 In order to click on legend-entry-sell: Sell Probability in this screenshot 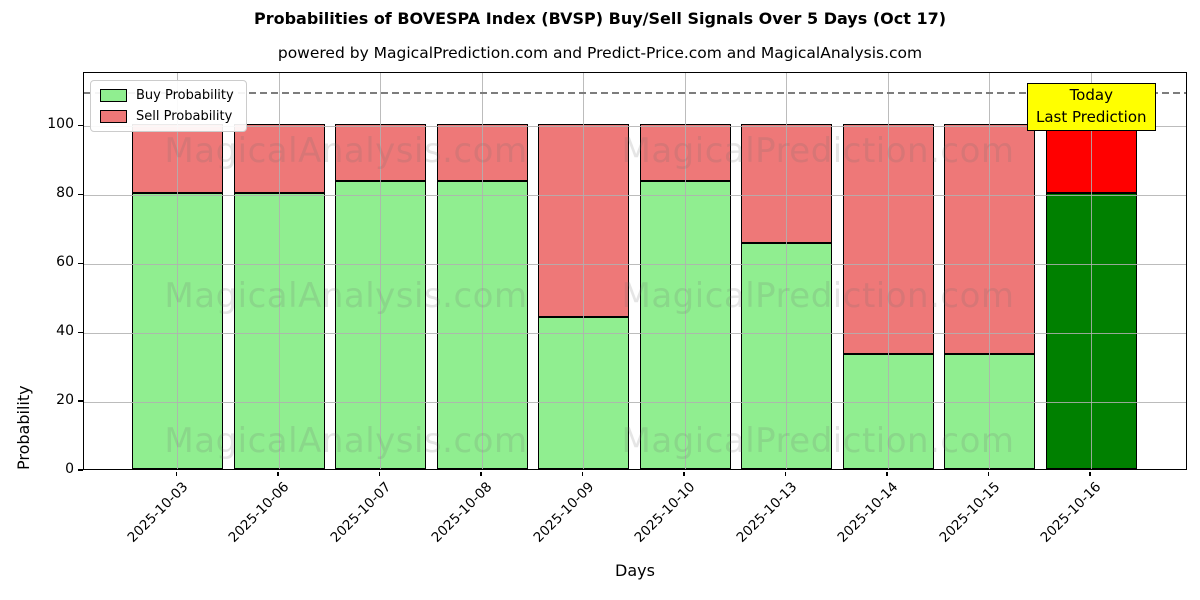, I will do `click(167, 116)`.